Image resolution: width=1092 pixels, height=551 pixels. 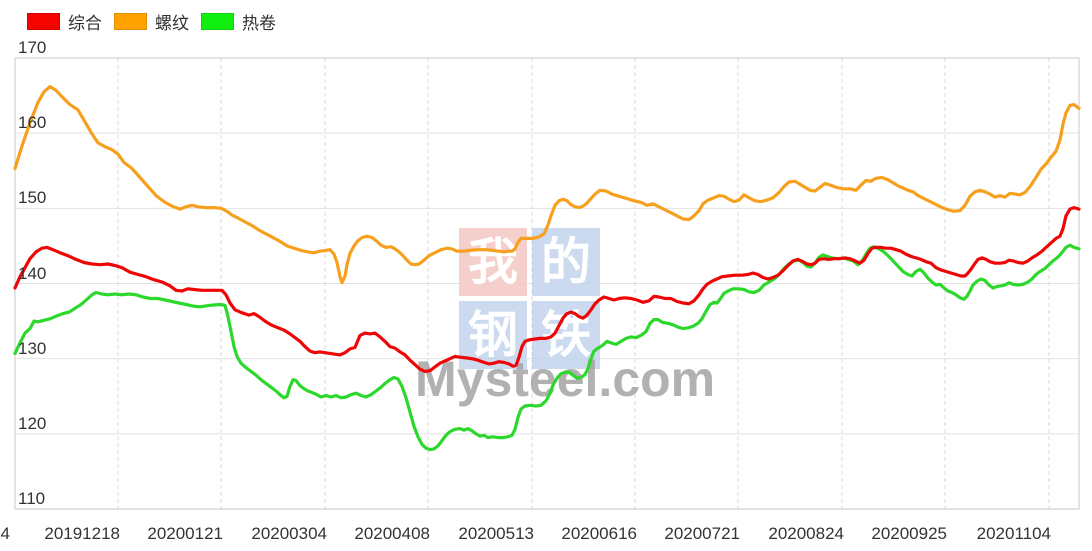 What do you see at coordinates (82, 533) in the screenshot?
I see `x-axis-label-20191218: 20191218` at bounding box center [82, 533].